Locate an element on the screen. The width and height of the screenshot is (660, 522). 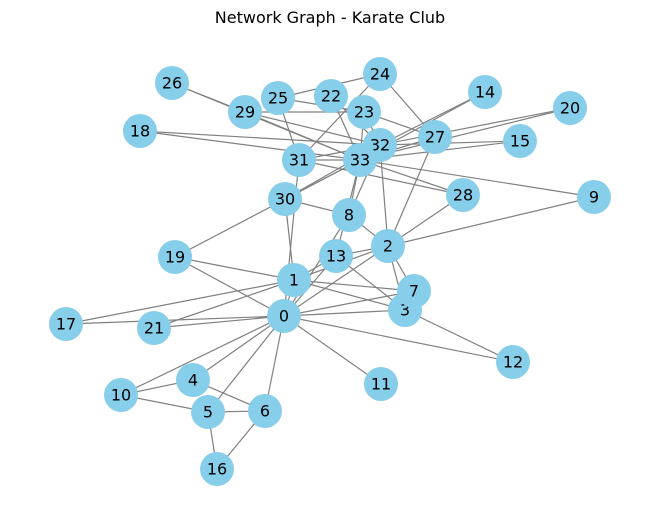
node-21: 21 is located at coordinates (154, 328).